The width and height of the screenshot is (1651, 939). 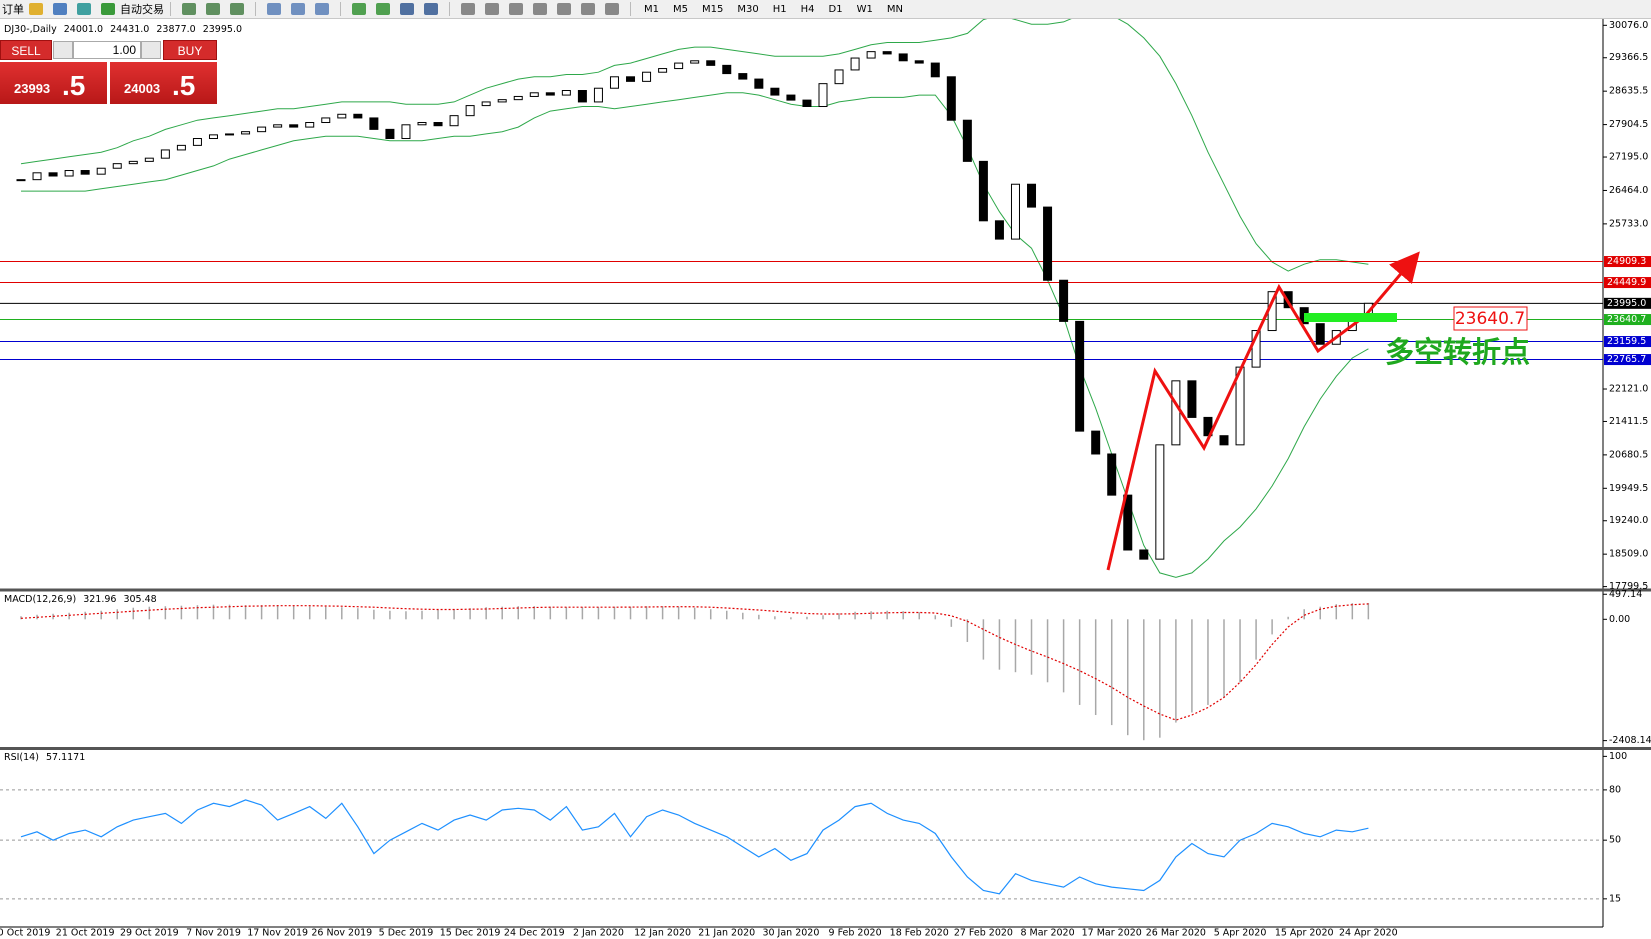 What do you see at coordinates (1457, 352) in the screenshot?
I see `pivot-text: 多空转折点` at bounding box center [1457, 352].